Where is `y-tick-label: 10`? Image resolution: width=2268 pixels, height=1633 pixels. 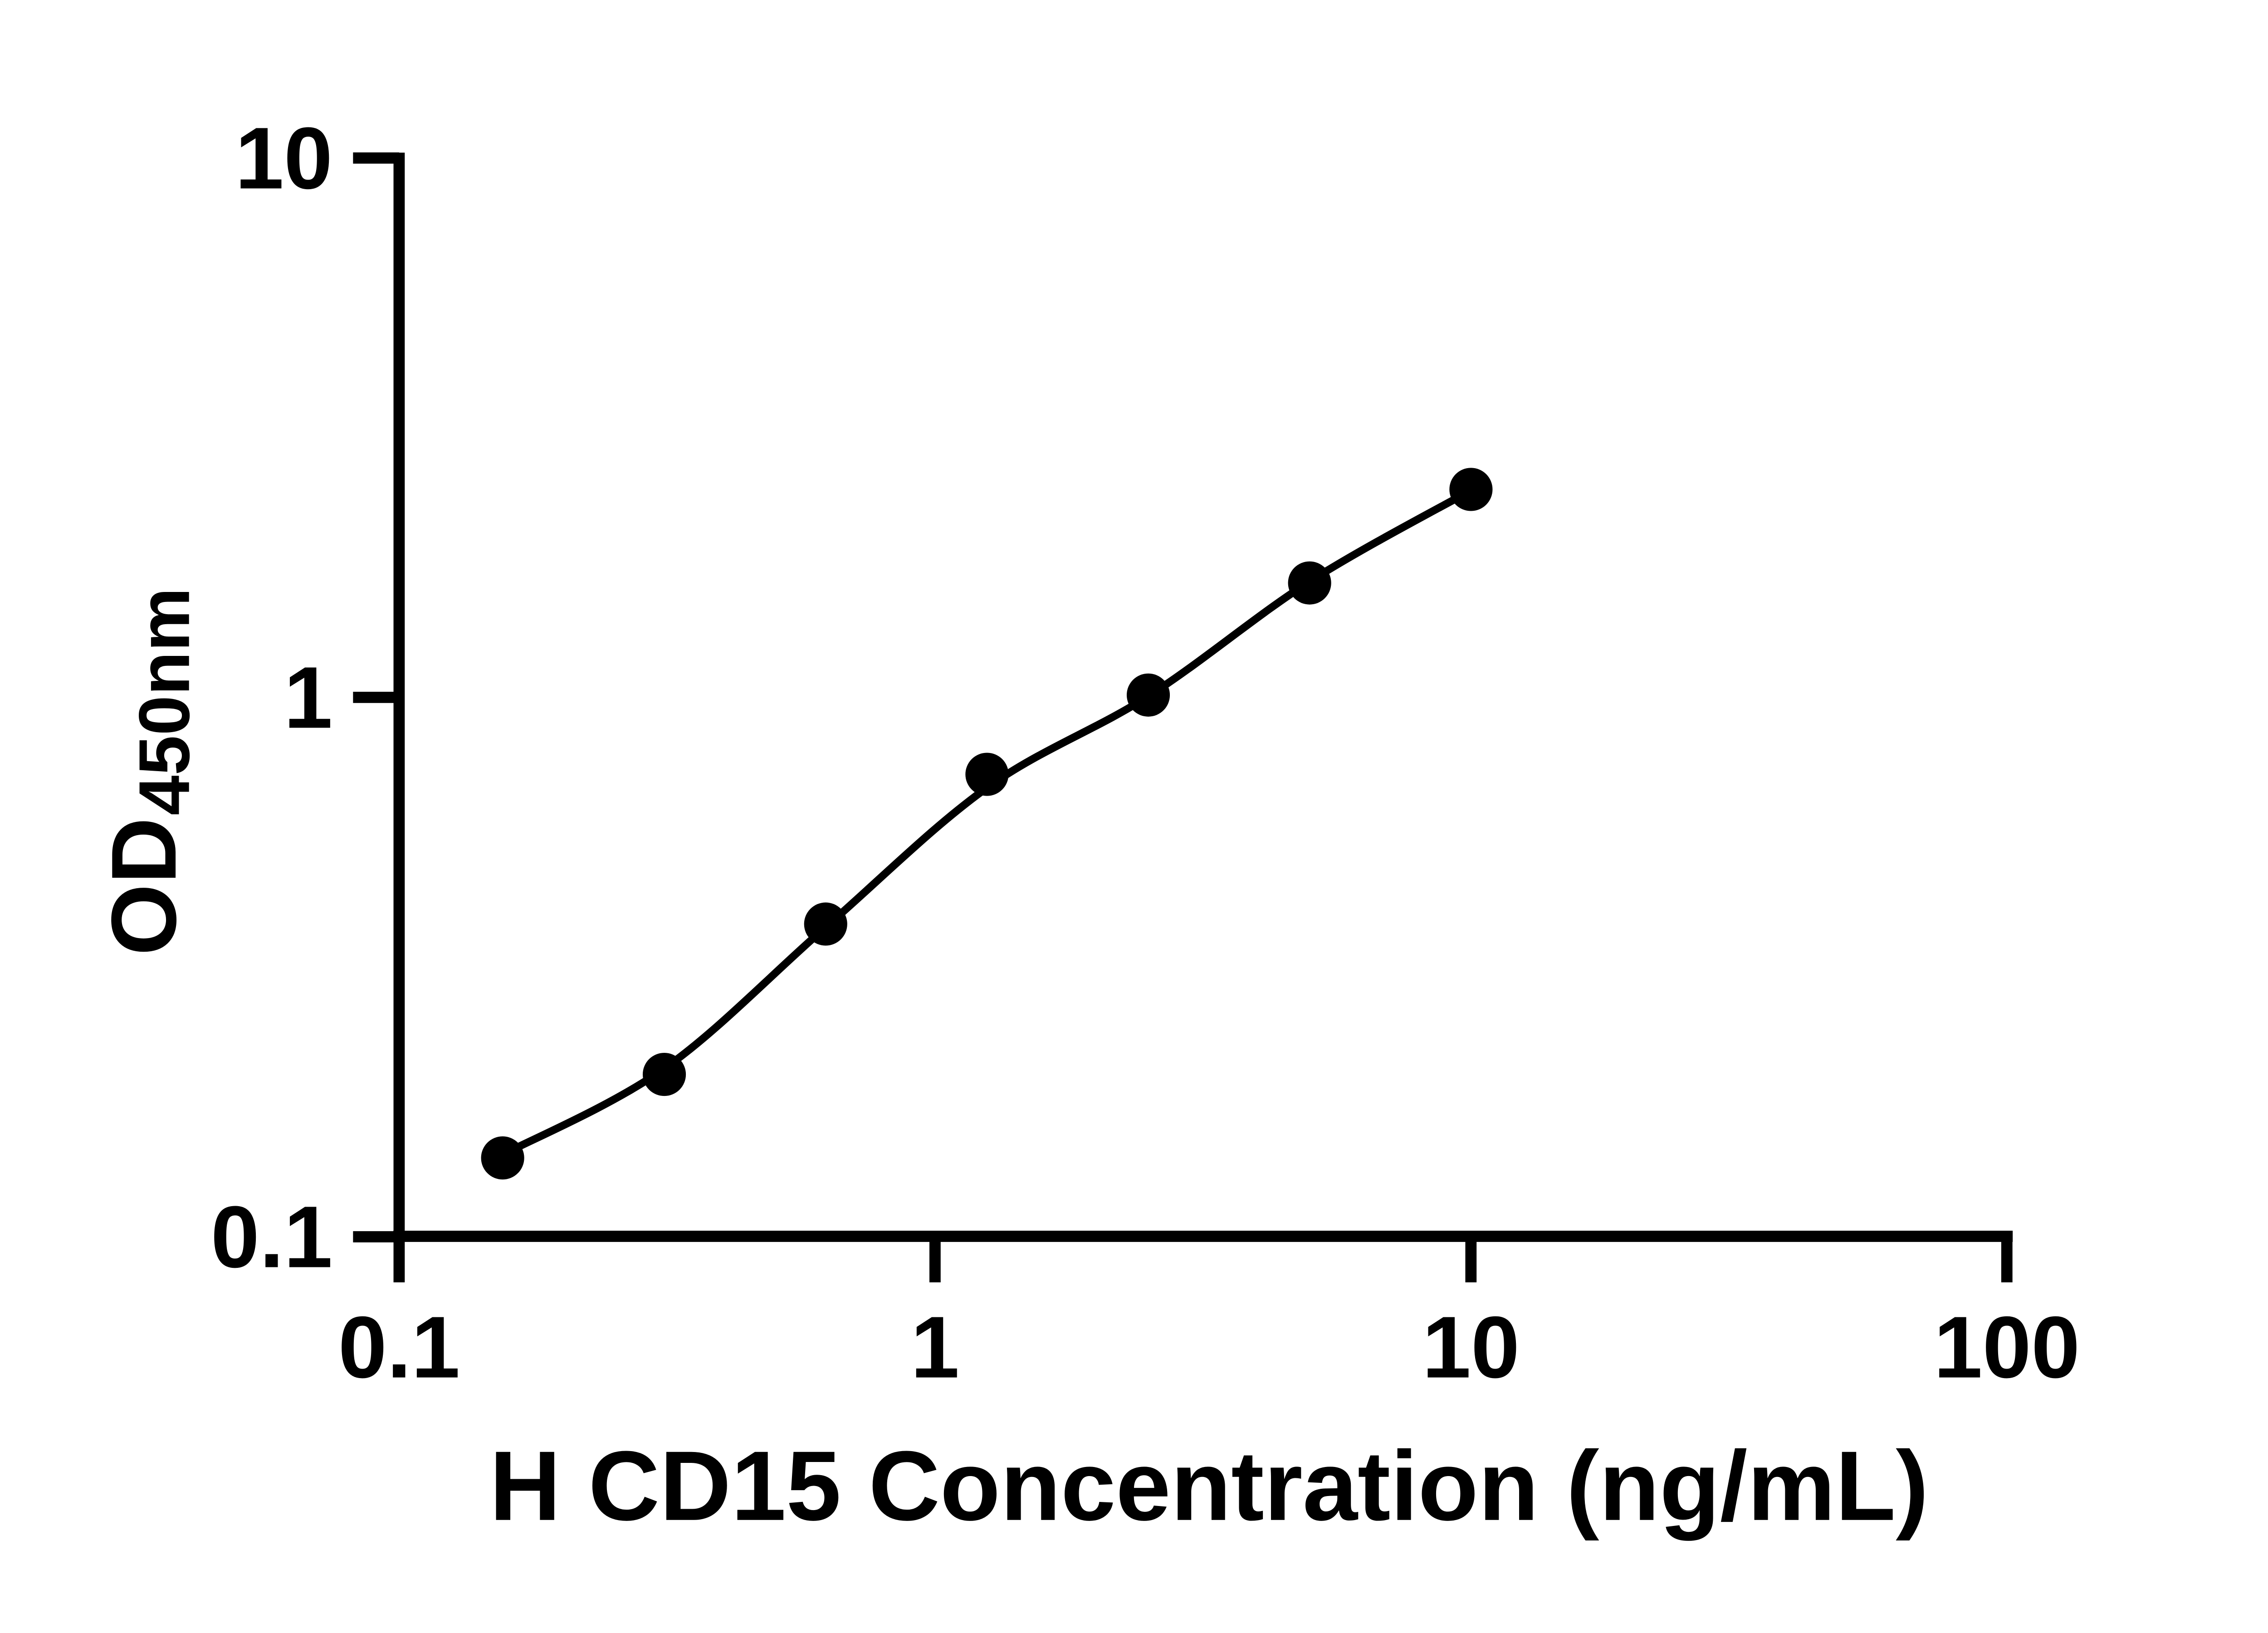
y-tick-label: 10 is located at coordinates (284, 158).